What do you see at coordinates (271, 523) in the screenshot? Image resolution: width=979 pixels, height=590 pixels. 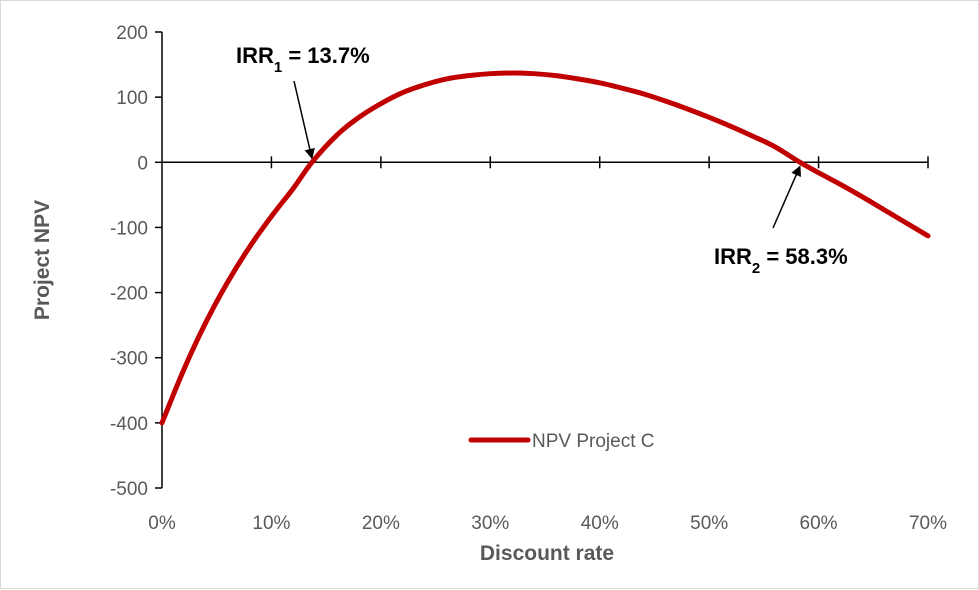 I see `x-tick-label: 10%` at bounding box center [271, 523].